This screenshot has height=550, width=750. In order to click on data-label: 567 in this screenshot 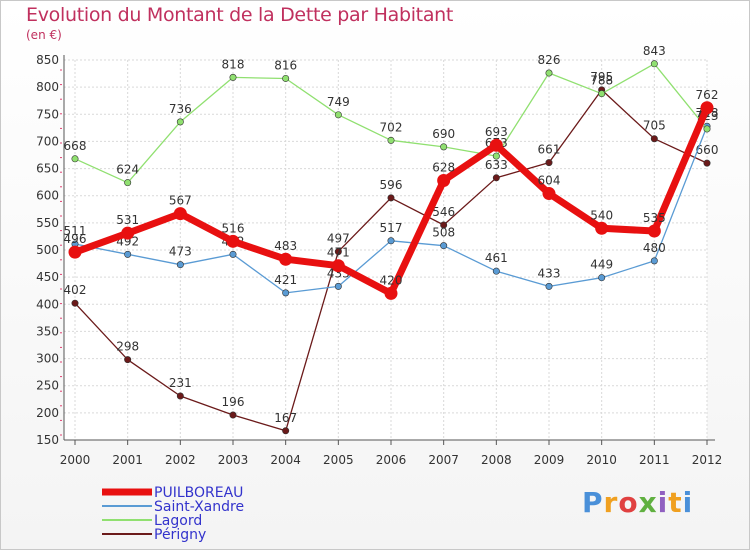, I will do `click(180, 201)`.